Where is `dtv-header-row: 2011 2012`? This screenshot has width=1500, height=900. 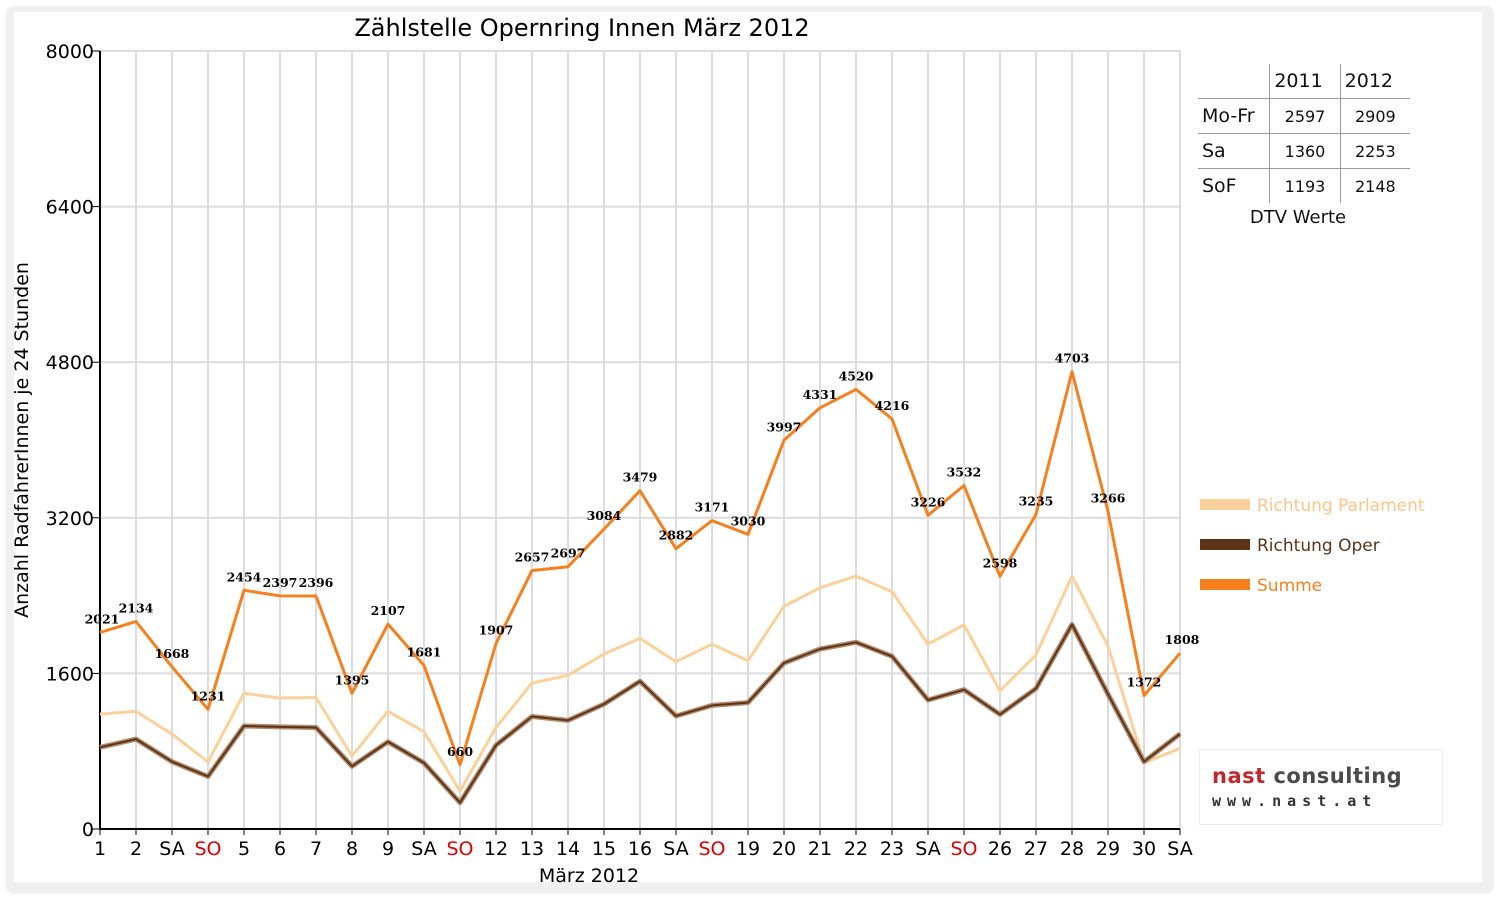
dtv-header-row: 2011 2012 is located at coordinates (1304, 81).